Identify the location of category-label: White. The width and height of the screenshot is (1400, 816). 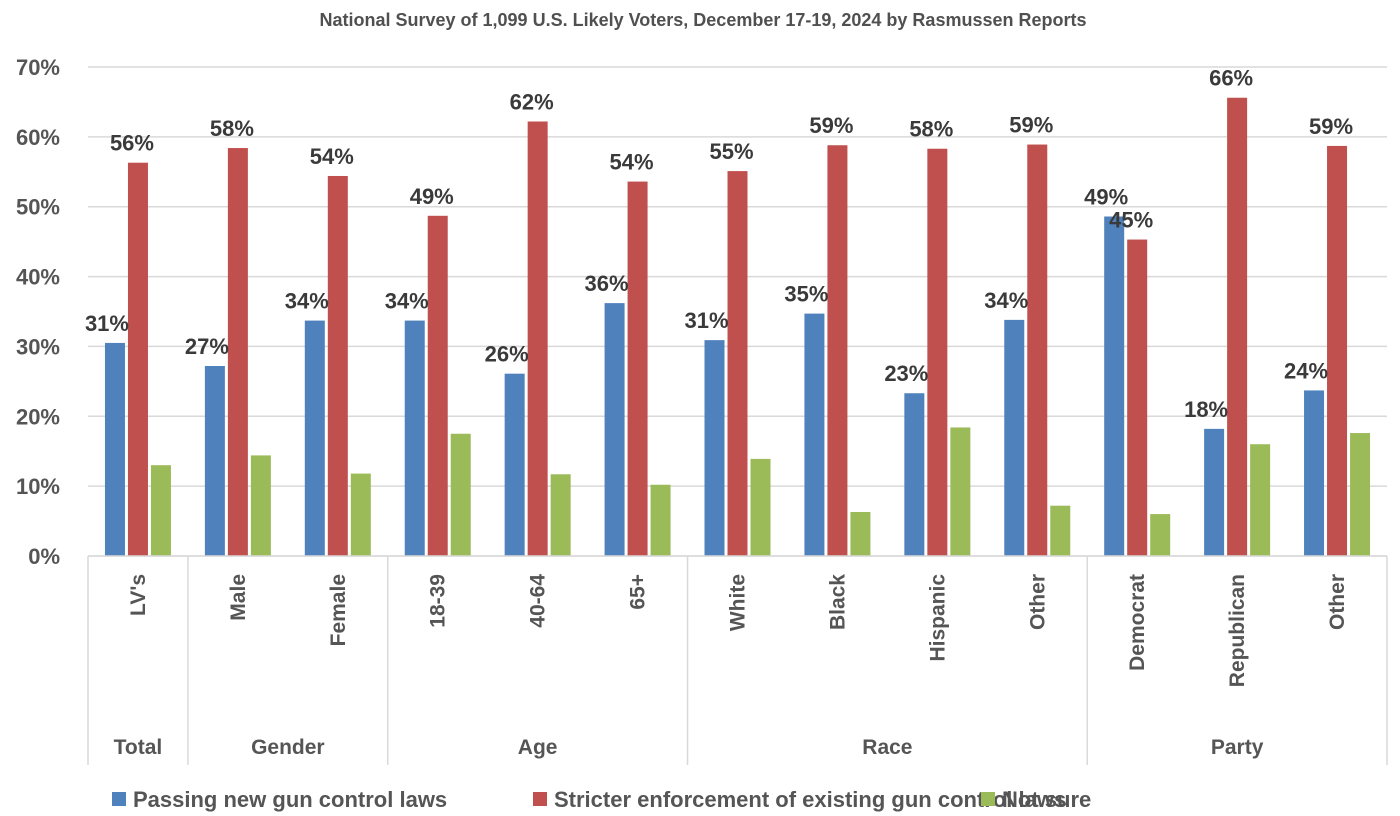
(738, 602).